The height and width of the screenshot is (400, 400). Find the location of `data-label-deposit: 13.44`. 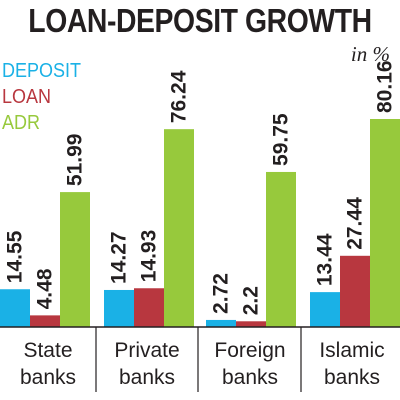

data-label-deposit: 13.44 is located at coordinates (325, 259).